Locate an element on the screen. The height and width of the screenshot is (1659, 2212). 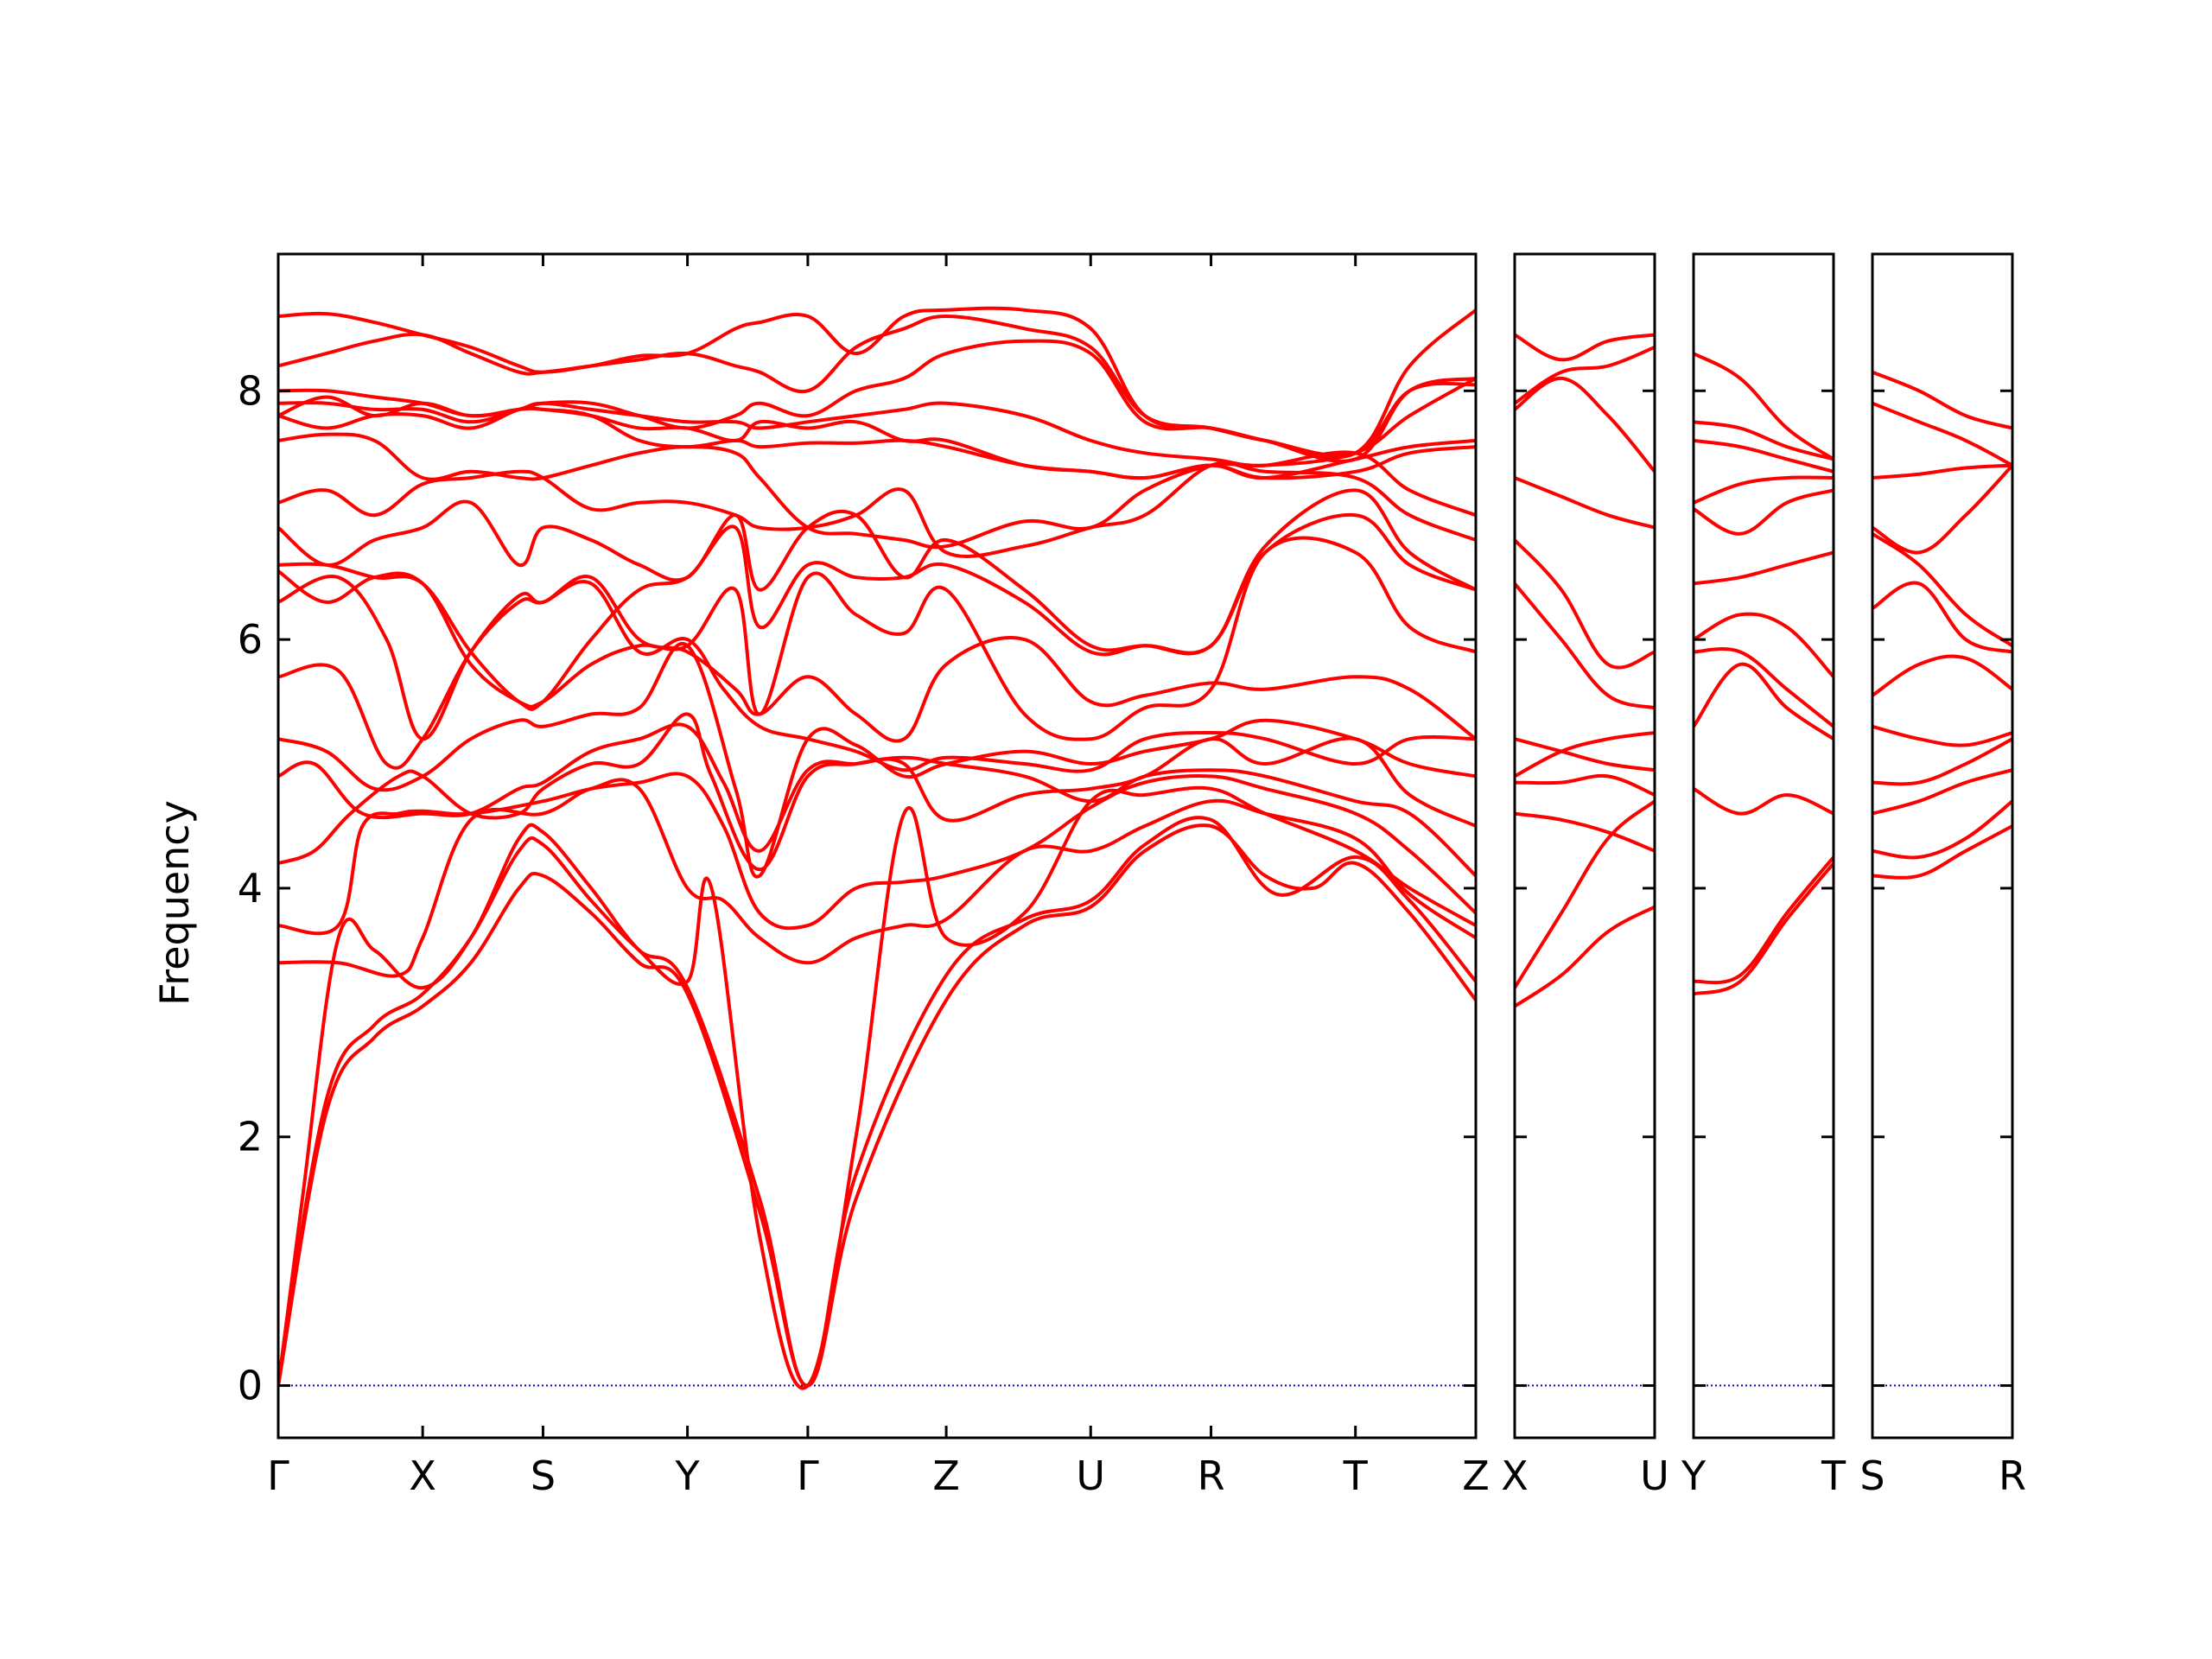
y-tick-label: 0 is located at coordinates (250, 1386).